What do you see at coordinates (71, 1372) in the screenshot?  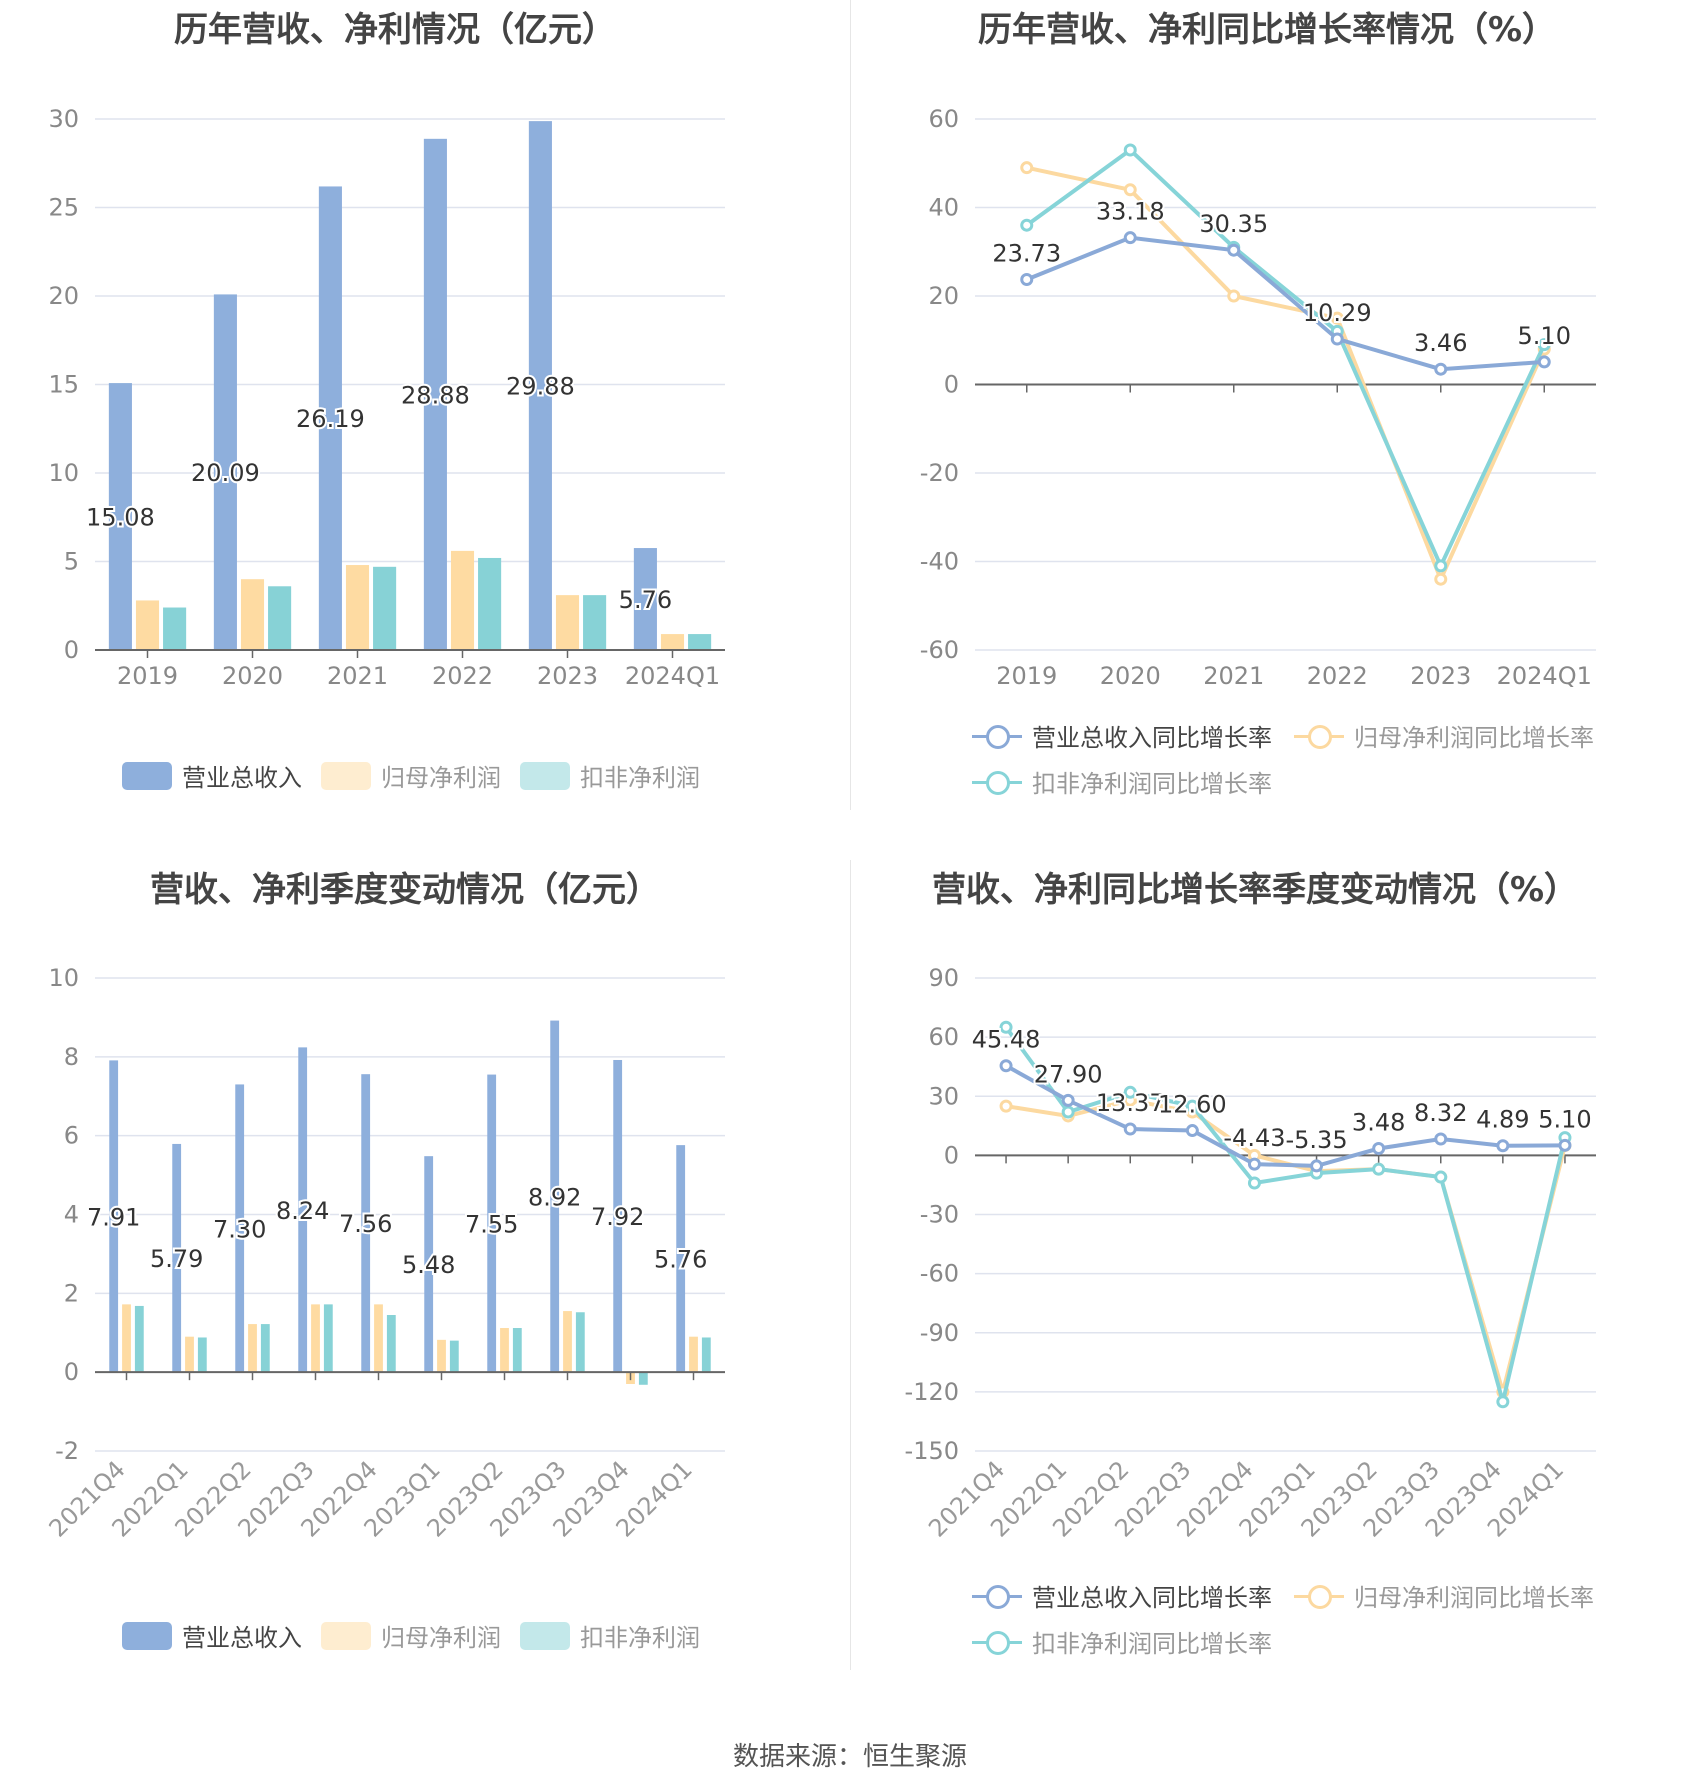 I see `y-tick-label: 0` at bounding box center [71, 1372].